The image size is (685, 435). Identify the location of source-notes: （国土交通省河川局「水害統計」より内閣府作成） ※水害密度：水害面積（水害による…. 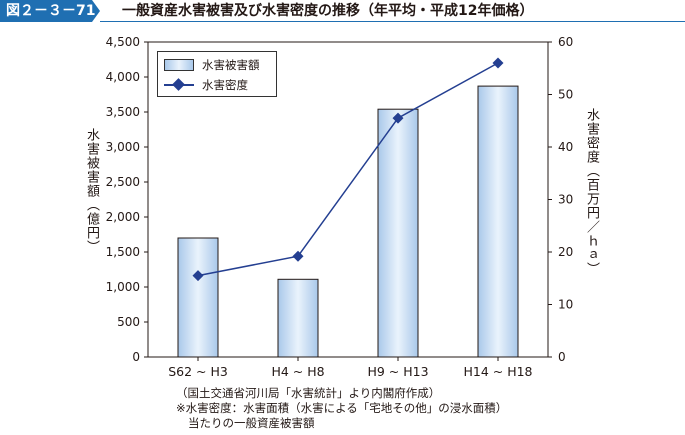
(341, 408).